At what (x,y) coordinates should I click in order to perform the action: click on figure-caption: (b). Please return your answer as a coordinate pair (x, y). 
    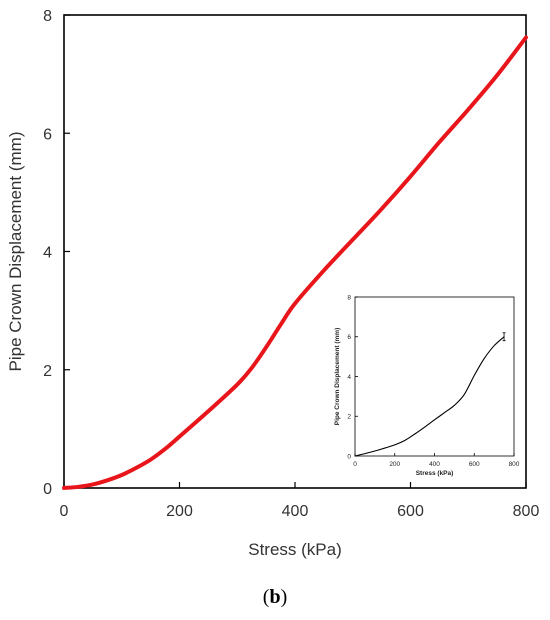
    Looking at the image, I should click on (275, 597).